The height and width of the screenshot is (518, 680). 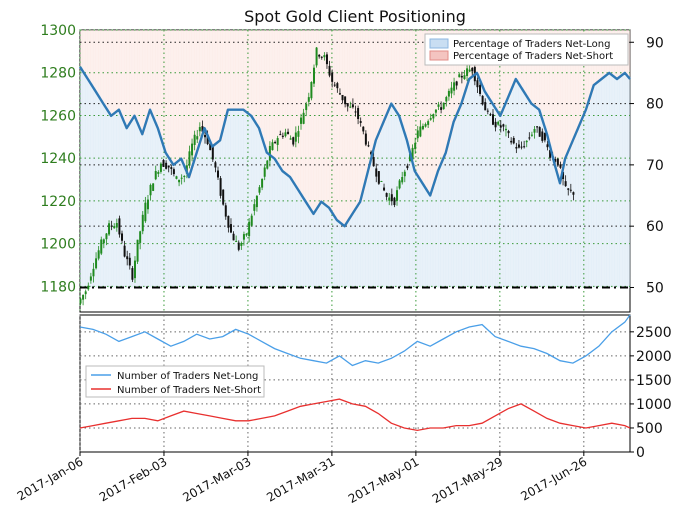 I want to click on net-long-count-legend-label: Number of Traders Net-Long, so click(x=187, y=376).